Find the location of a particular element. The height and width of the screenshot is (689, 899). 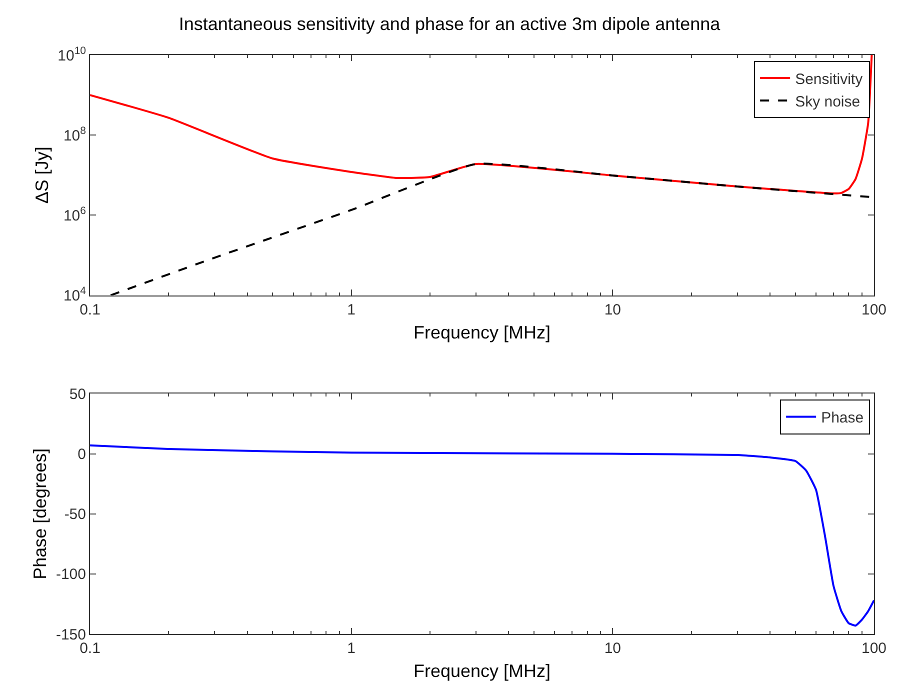

y-tick-label: -50 is located at coordinates (75, 515).